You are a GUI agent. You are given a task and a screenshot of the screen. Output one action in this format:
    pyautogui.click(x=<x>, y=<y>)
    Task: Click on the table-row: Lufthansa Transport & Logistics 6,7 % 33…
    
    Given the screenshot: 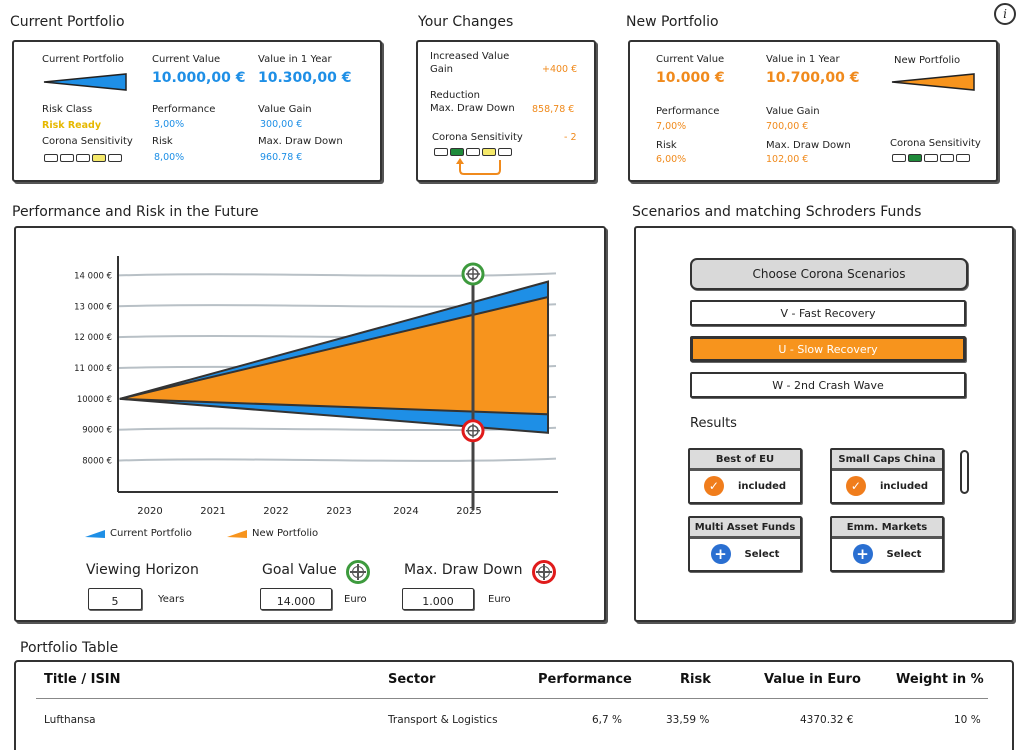 What is the action you would take?
    pyautogui.click(x=514, y=721)
    